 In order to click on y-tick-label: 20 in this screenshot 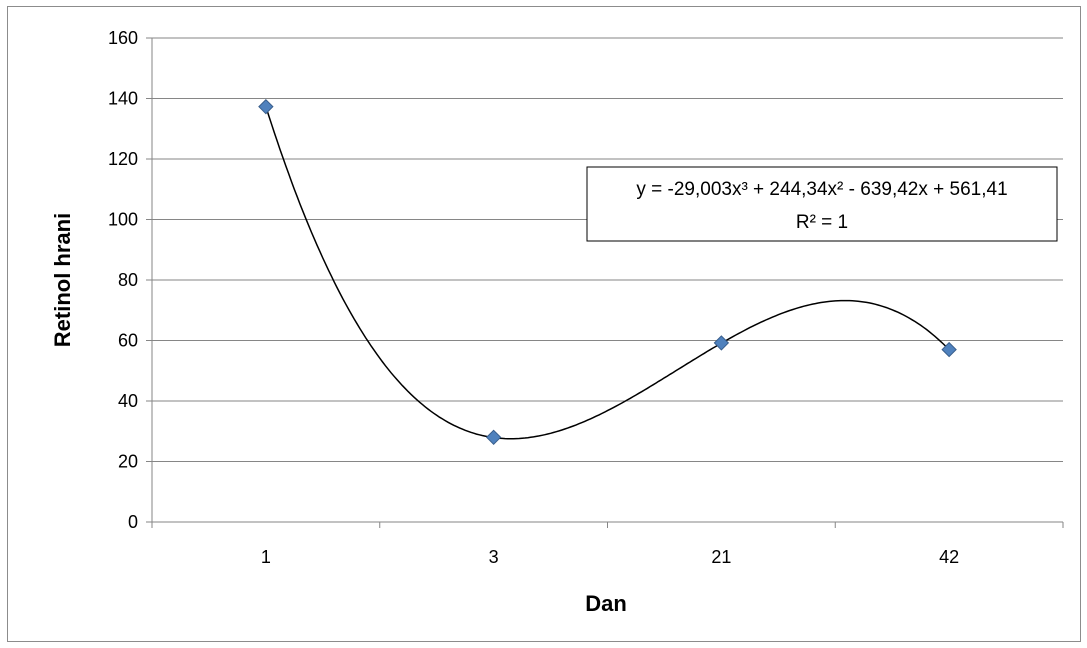, I will do `click(128, 462)`.